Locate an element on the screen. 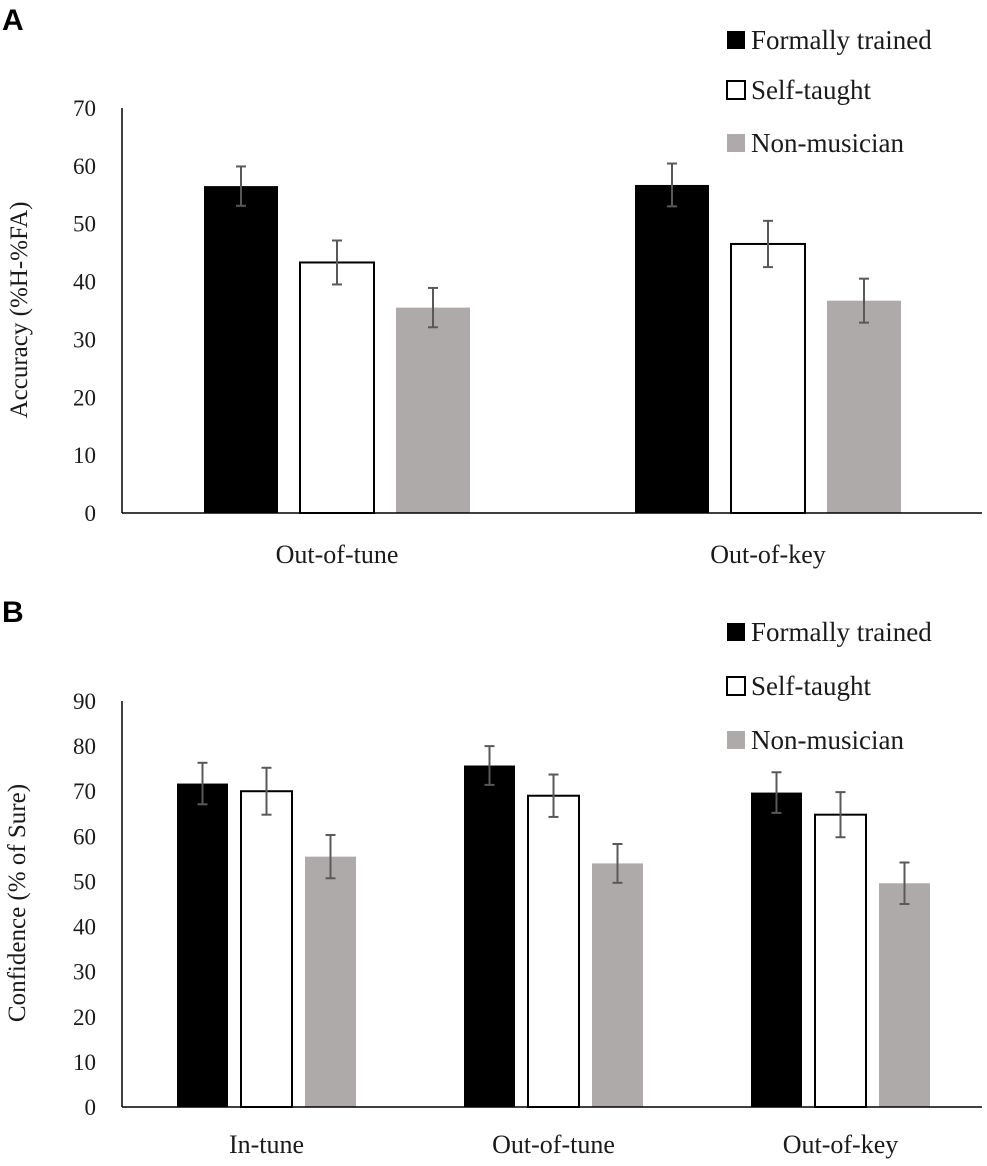  panel-a-letter: A is located at coordinates (13, 20).